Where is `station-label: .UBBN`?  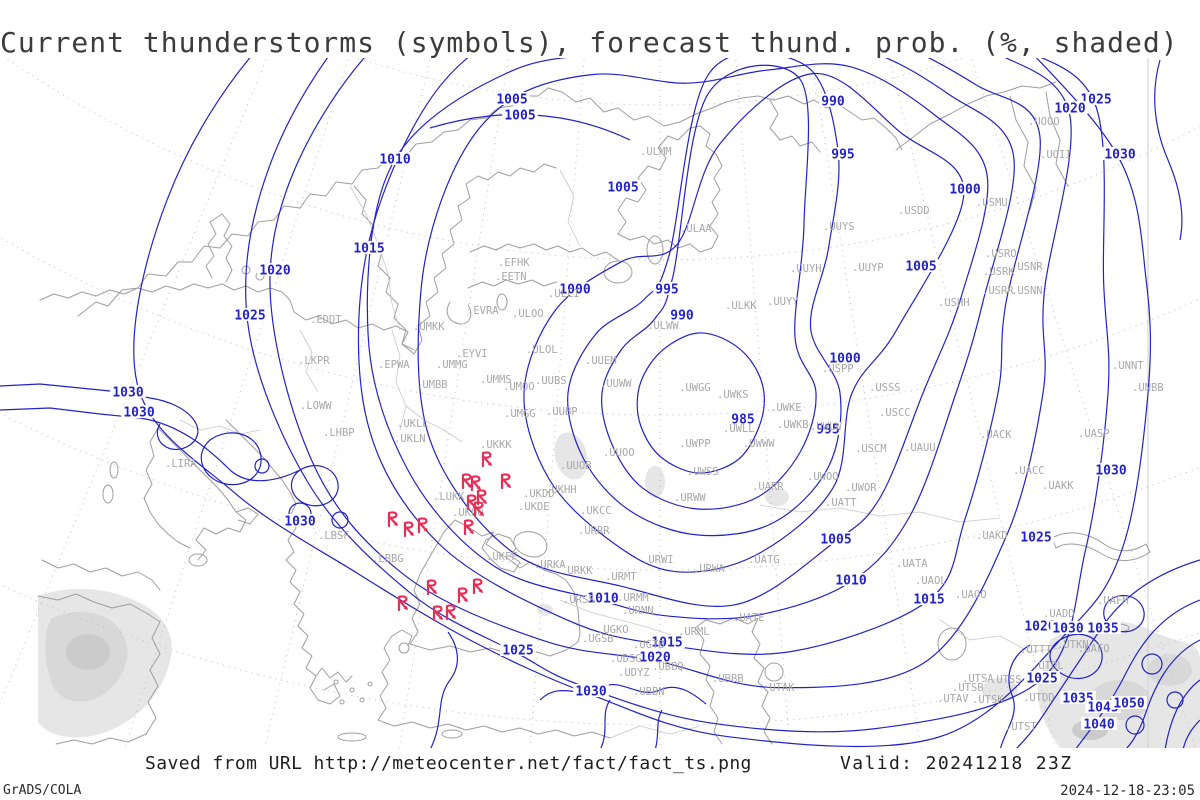 station-label: .UBBN is located at coordinates (649, 692).